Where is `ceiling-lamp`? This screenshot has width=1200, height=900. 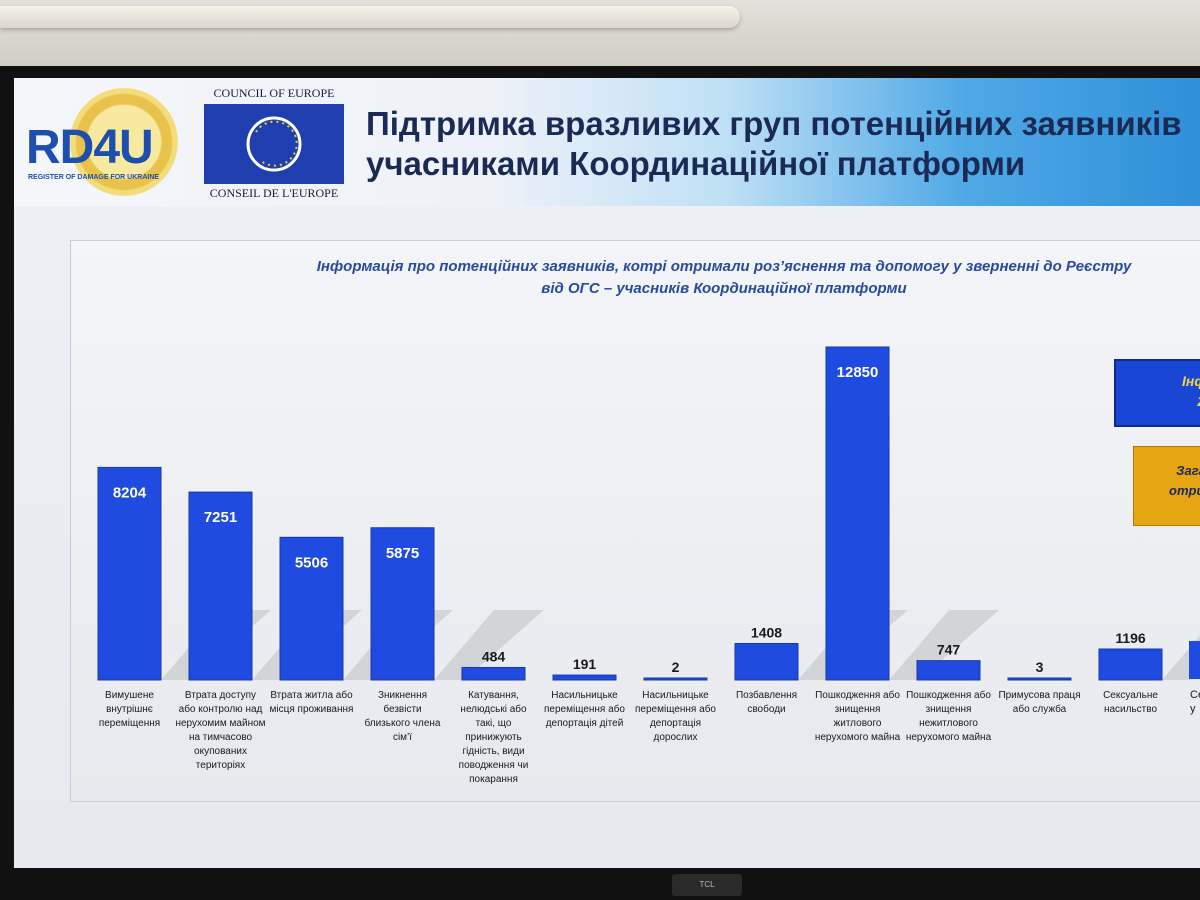 ceiling-lamp is located at coordinates (370, 17).